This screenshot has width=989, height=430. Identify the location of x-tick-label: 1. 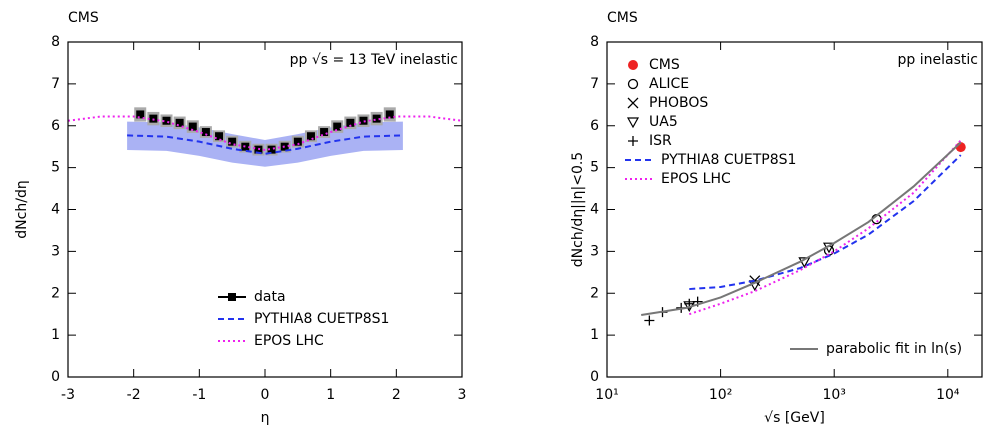
(330, 395).